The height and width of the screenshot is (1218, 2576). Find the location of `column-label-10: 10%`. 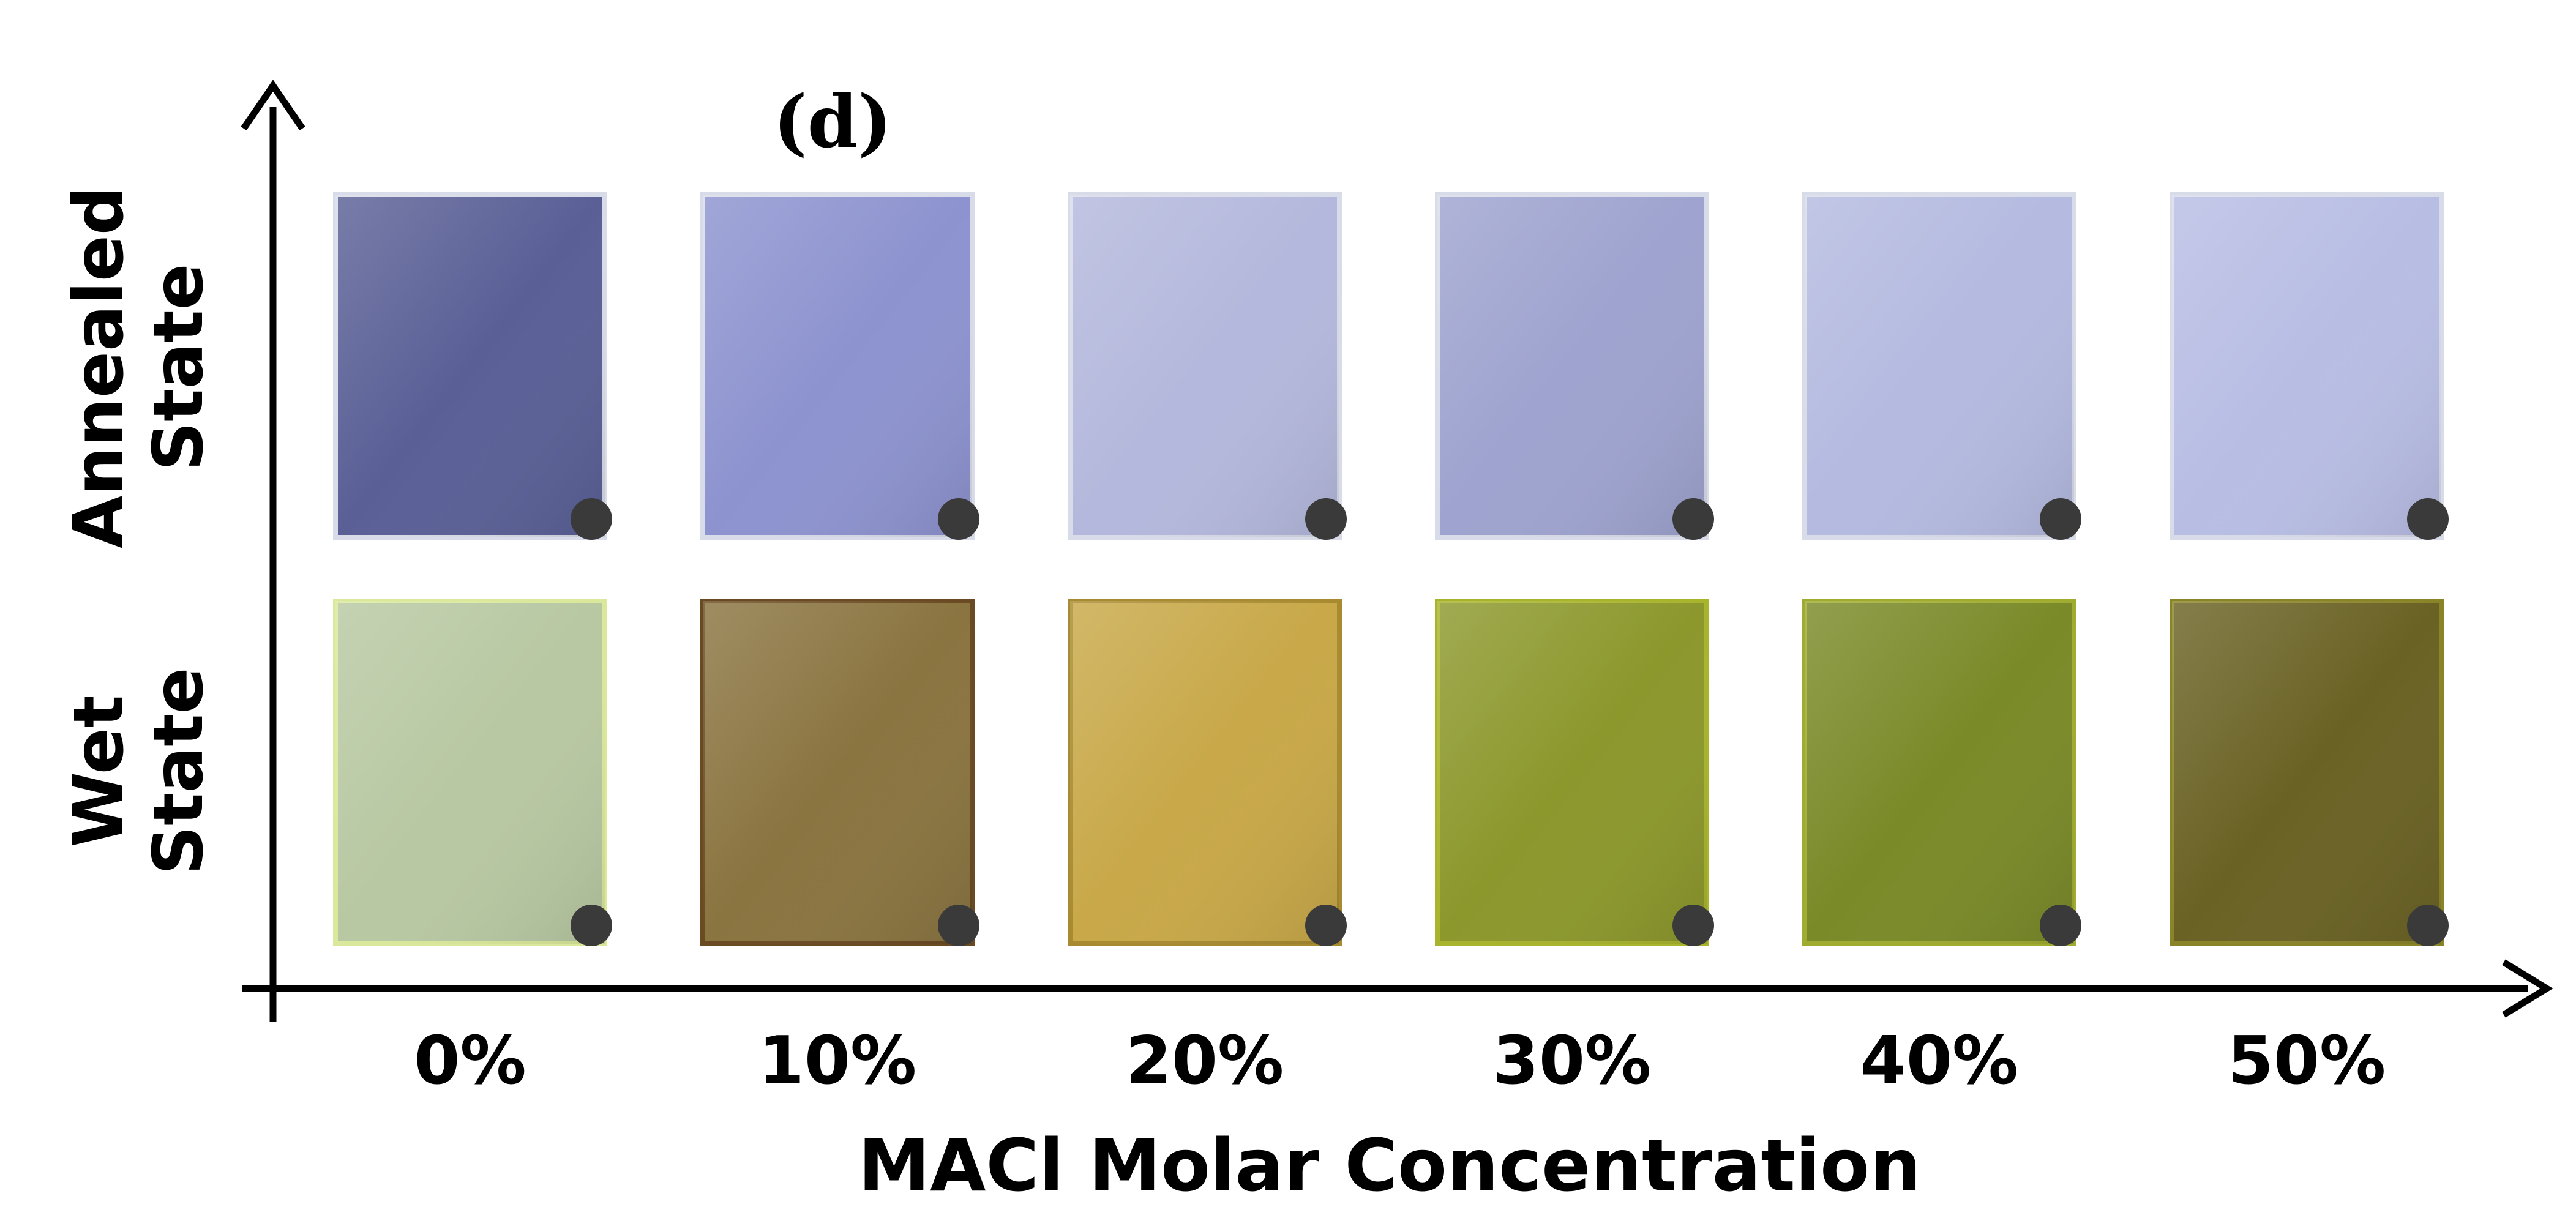

column-label-10: 10% is located at coordinates (837, 1061).